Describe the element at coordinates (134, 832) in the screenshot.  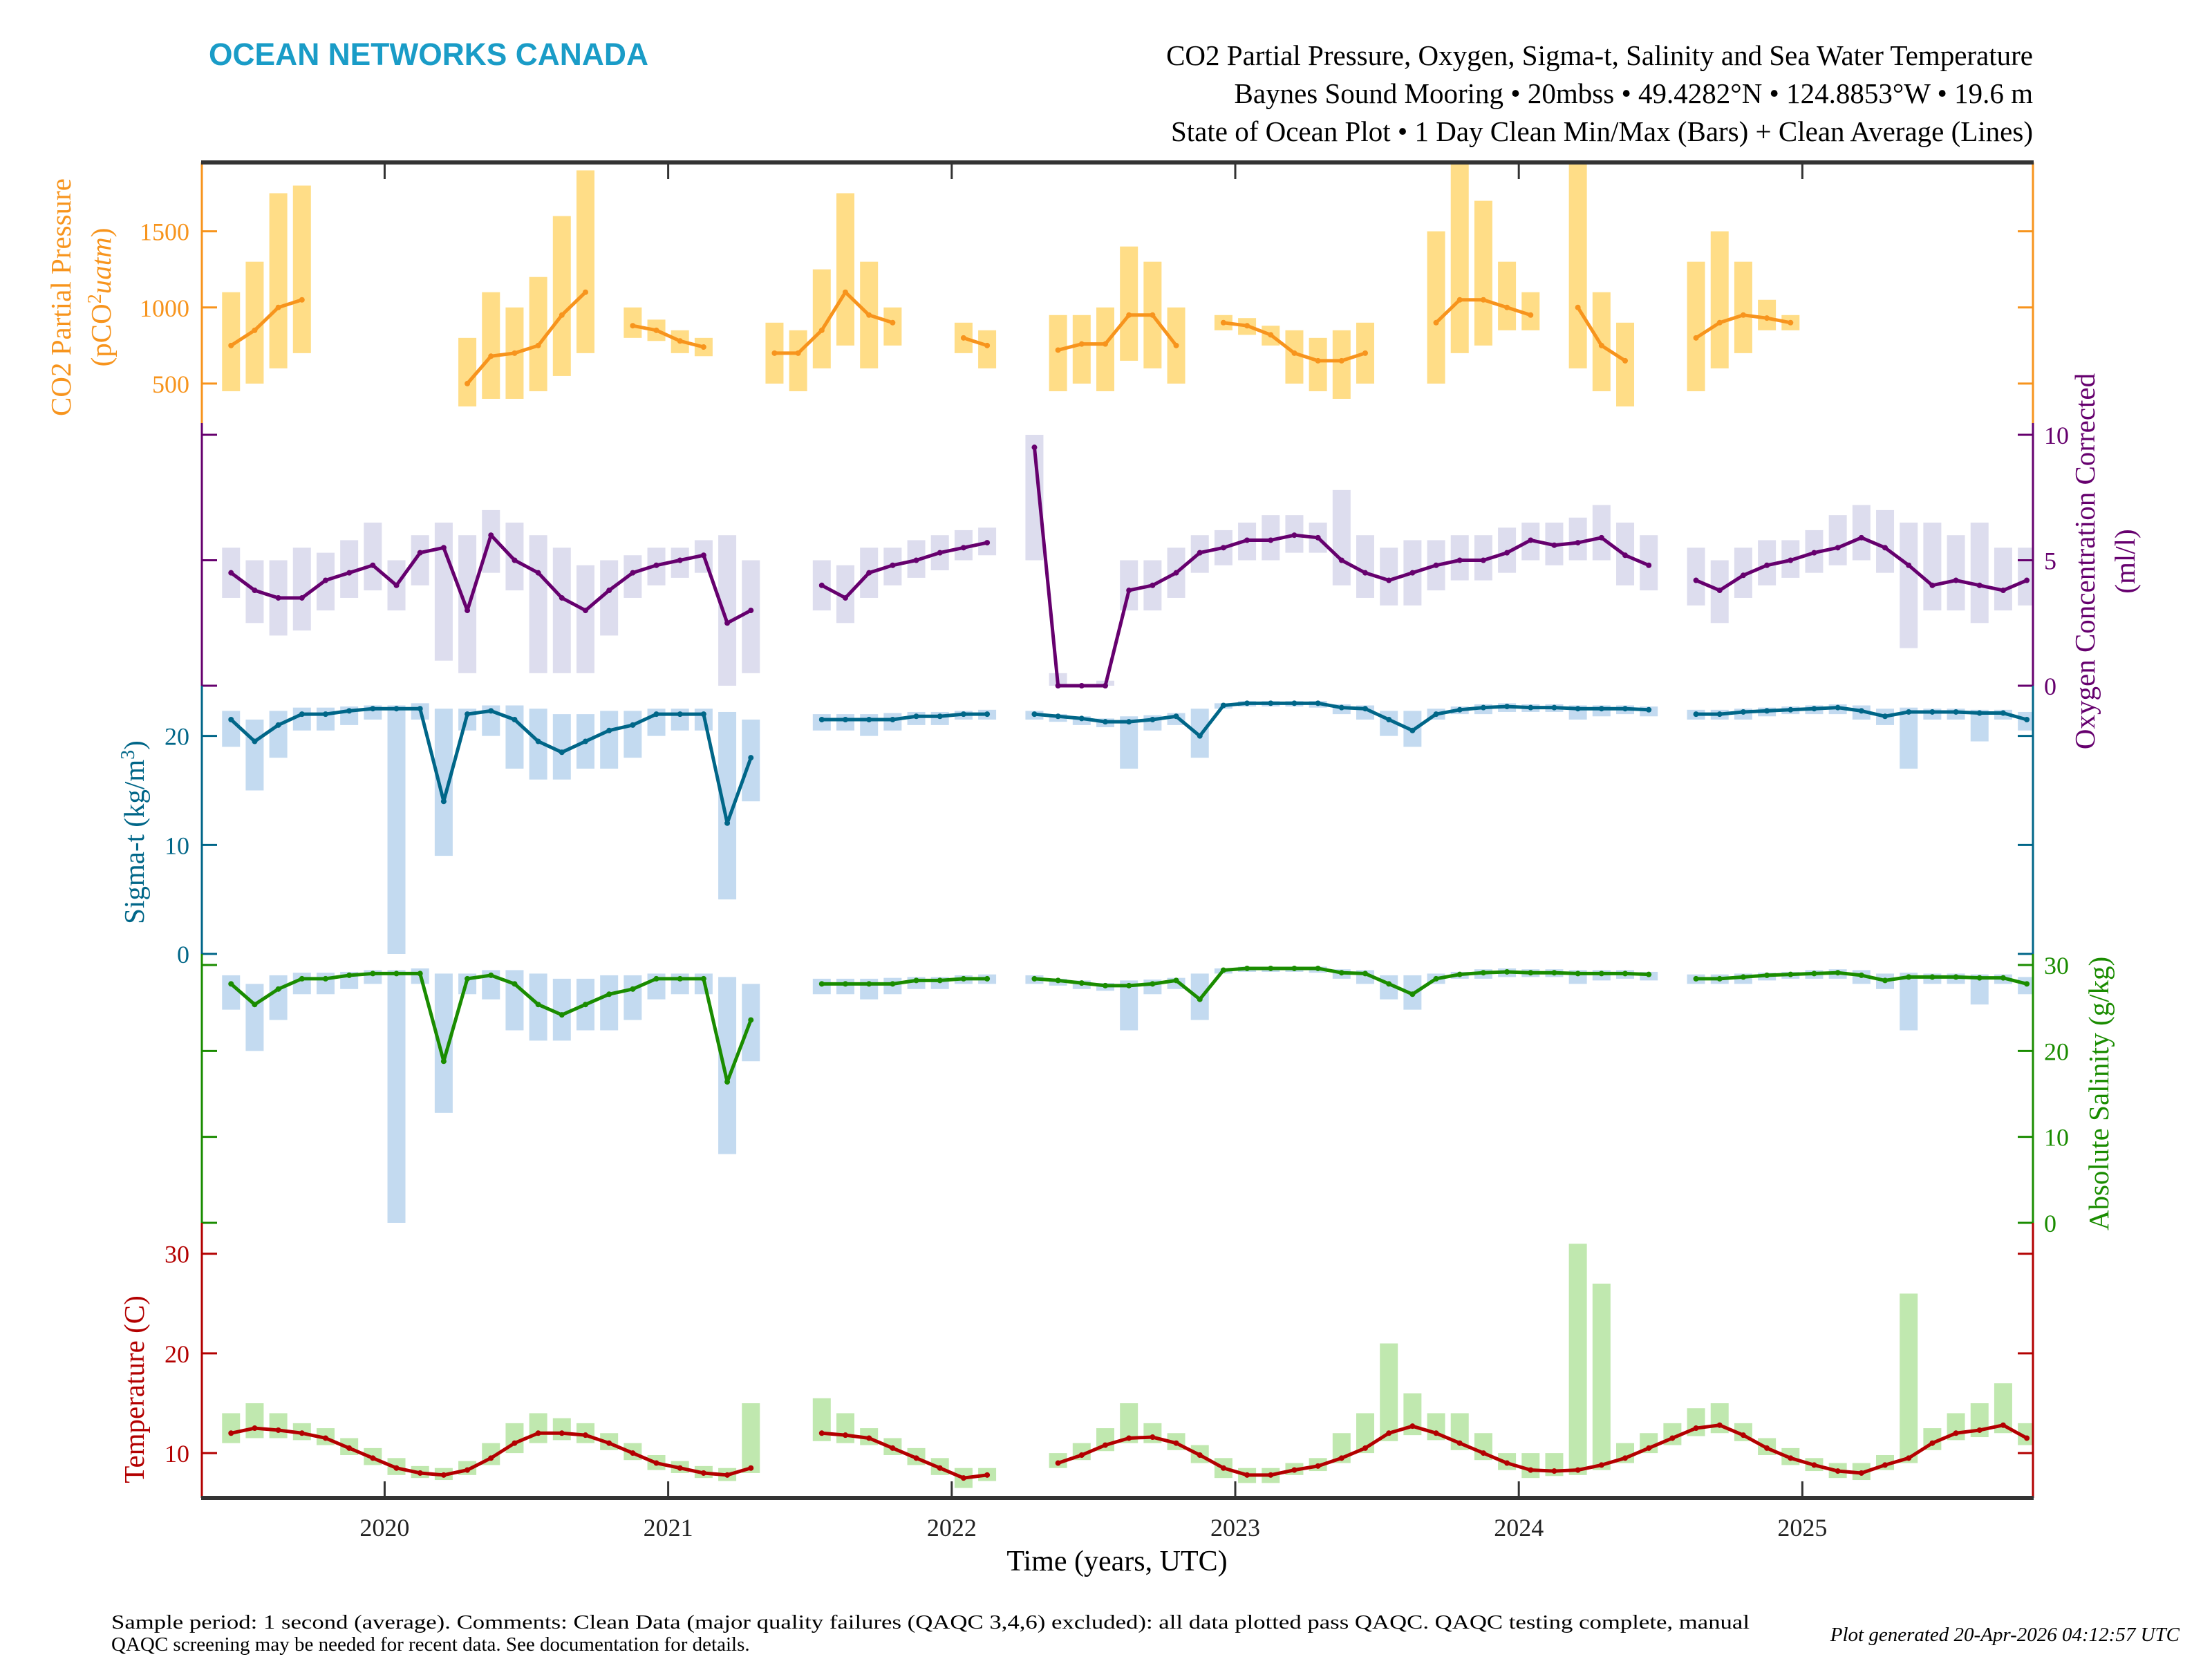
I see `sigma-t-axis-label: Sigma-t (kg/m3)` at that location.